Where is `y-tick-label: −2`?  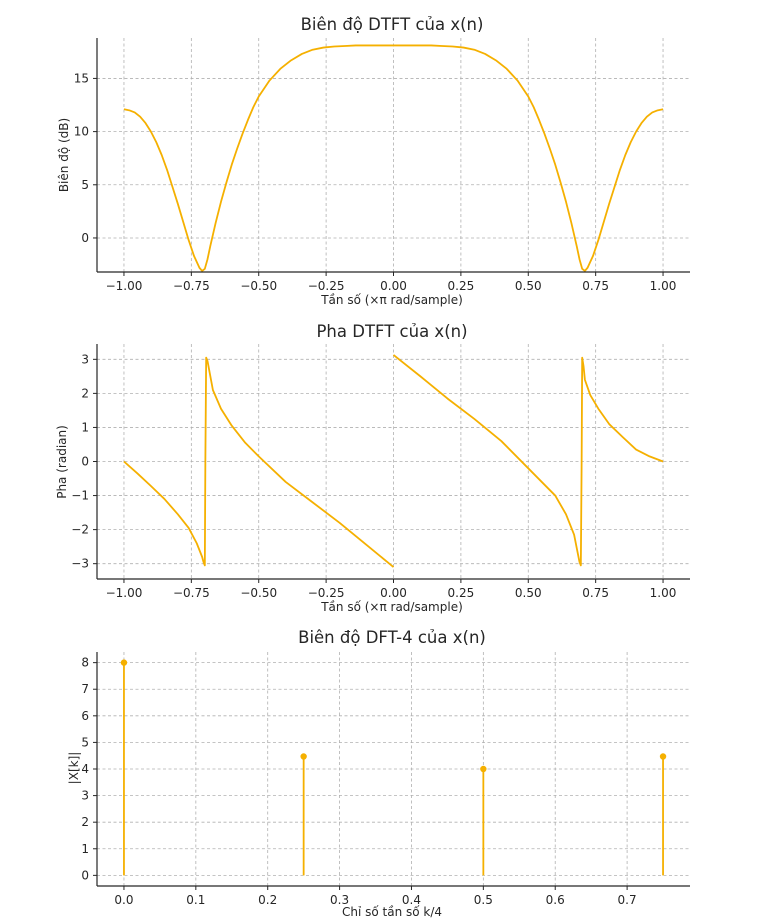
y-tick-label: −2 is located at coordinates (80, 530).